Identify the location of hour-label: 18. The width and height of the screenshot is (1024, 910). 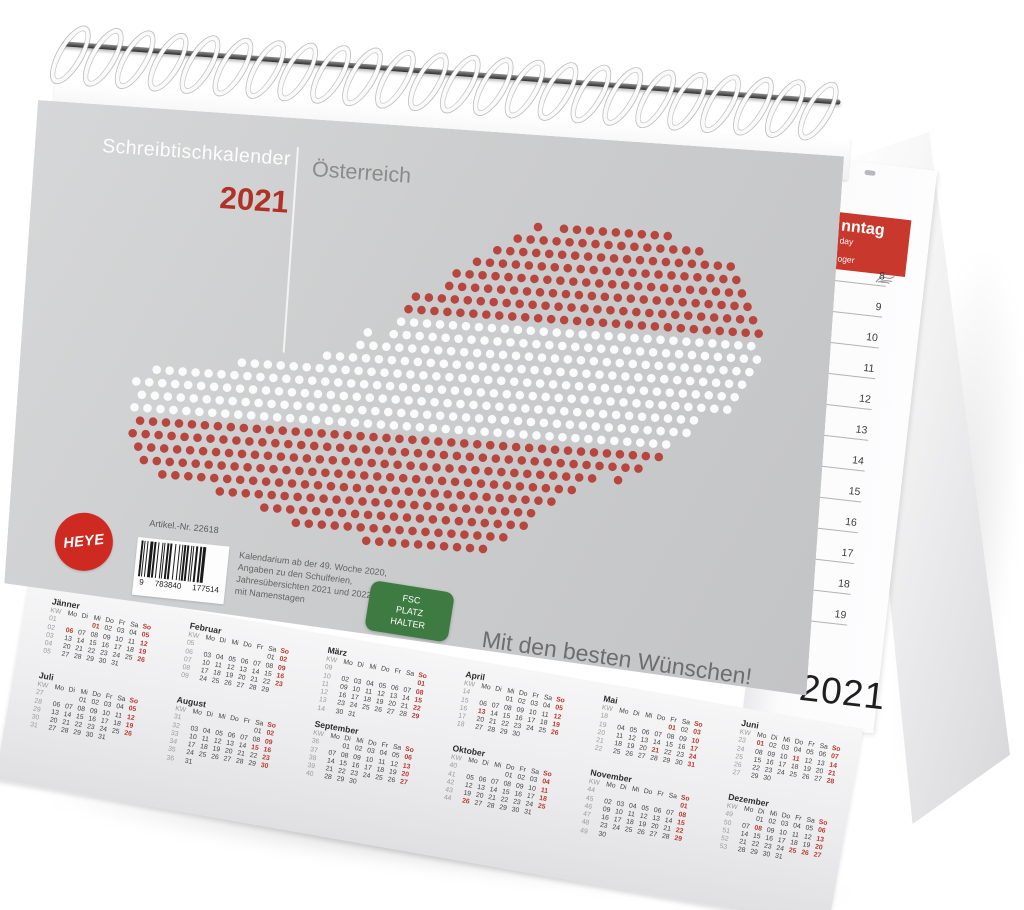
(844, 584).